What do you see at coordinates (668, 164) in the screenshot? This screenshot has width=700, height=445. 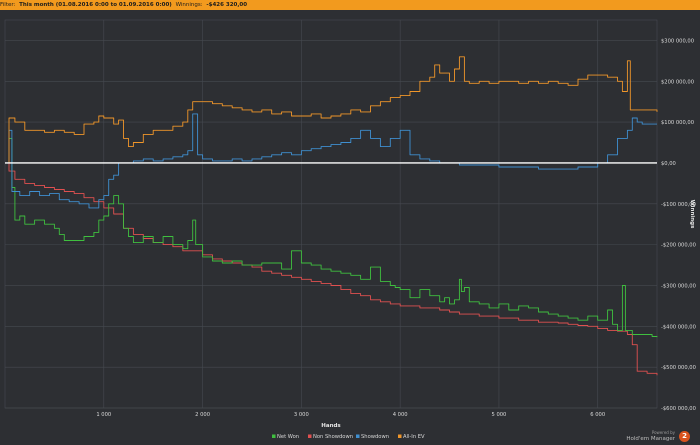 I see `y-tick-label: $0,00` at bounding box center [668, 164].